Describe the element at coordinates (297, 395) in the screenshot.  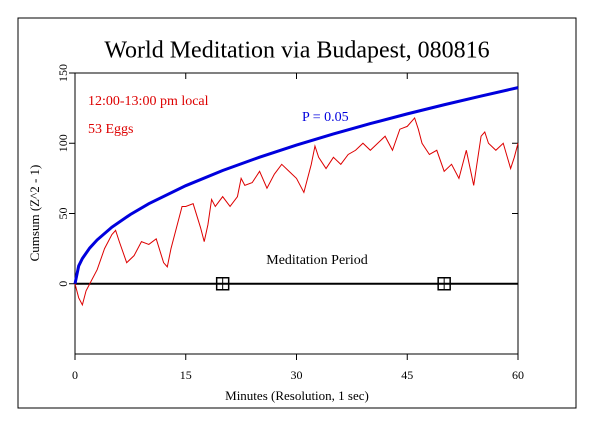
I see `x-axis-label: Minutes (Resolution, 1 sec)` at that location.